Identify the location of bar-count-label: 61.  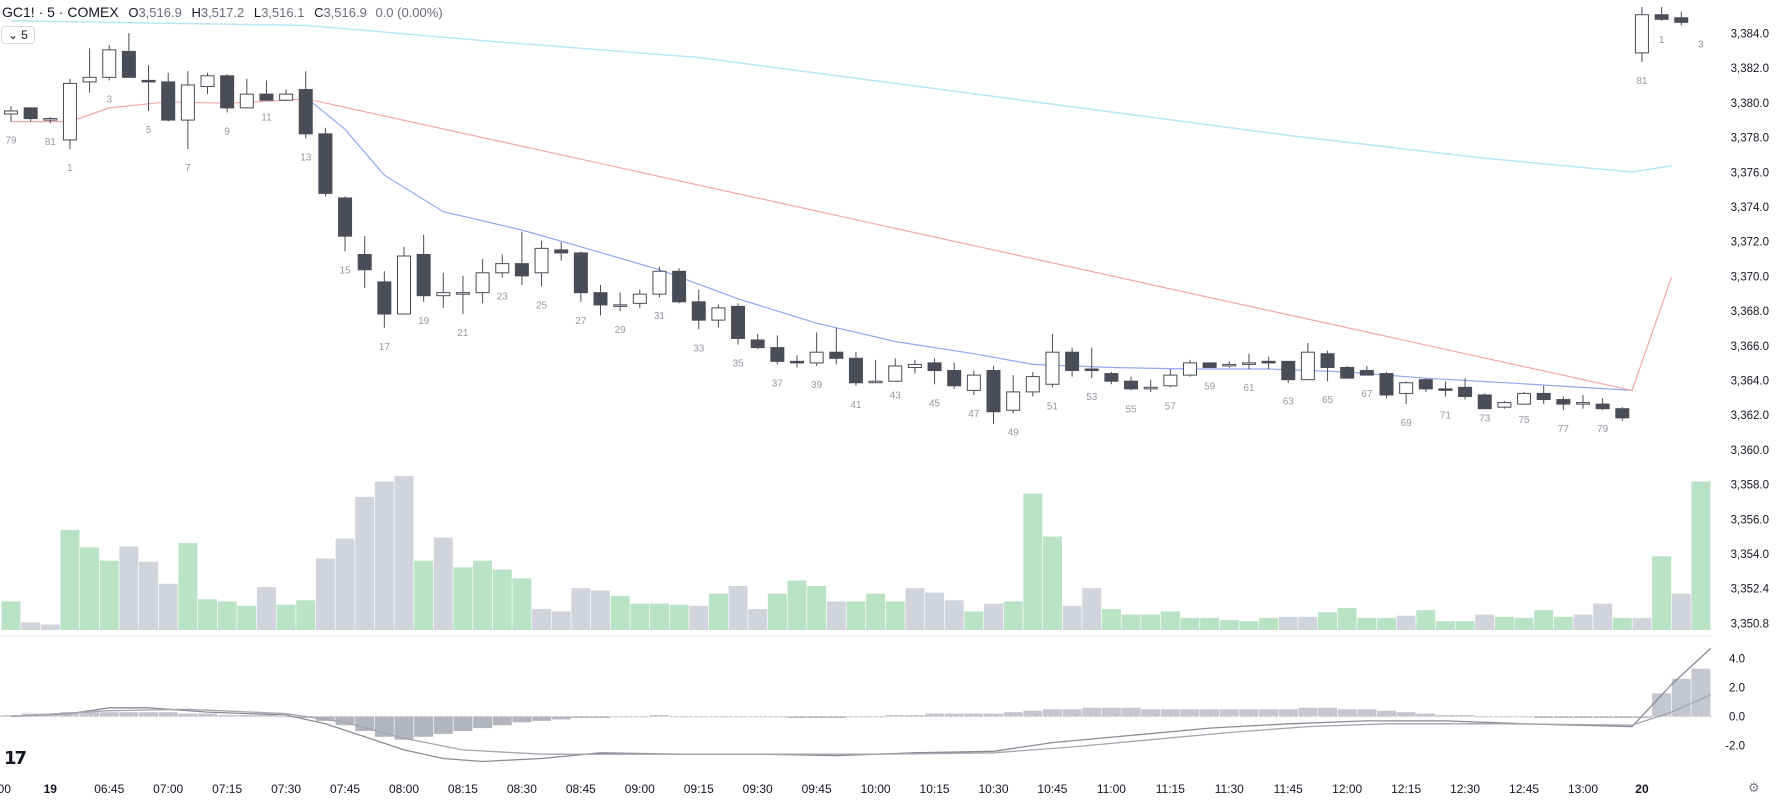
(1249, 388).